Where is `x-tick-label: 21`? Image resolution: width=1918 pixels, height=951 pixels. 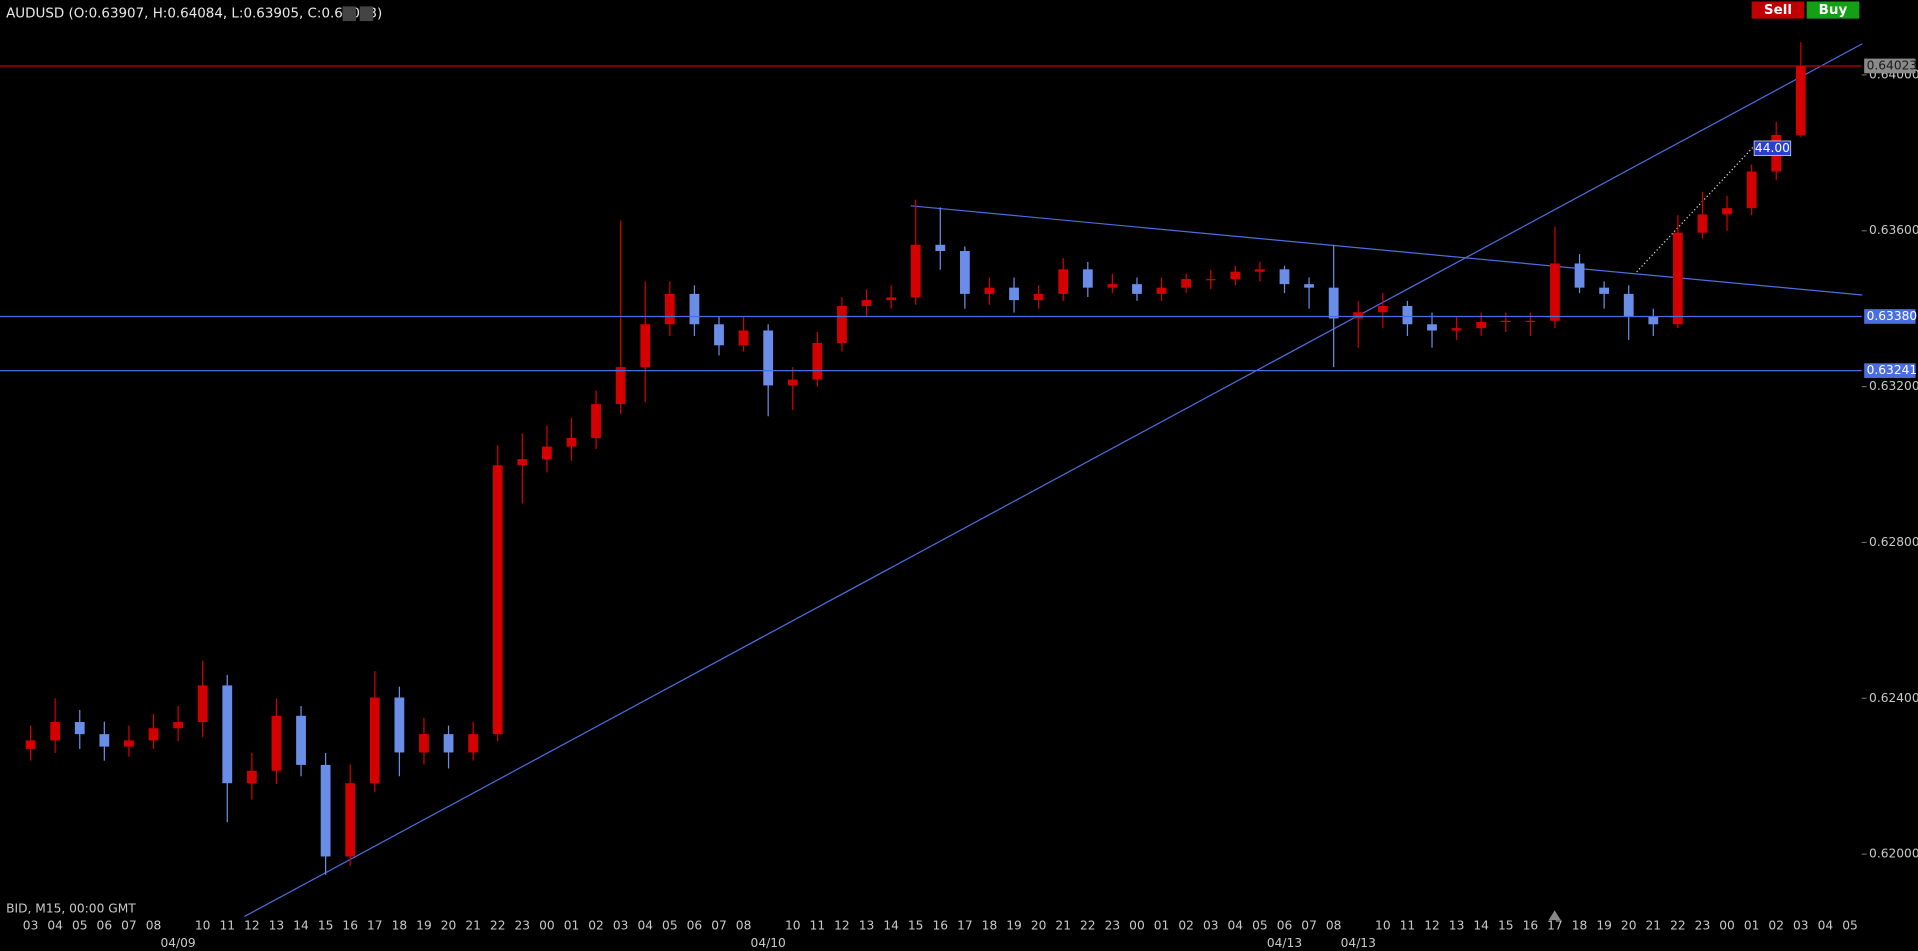 x-tick-label: 21 is located at coordinates (1654, 926).